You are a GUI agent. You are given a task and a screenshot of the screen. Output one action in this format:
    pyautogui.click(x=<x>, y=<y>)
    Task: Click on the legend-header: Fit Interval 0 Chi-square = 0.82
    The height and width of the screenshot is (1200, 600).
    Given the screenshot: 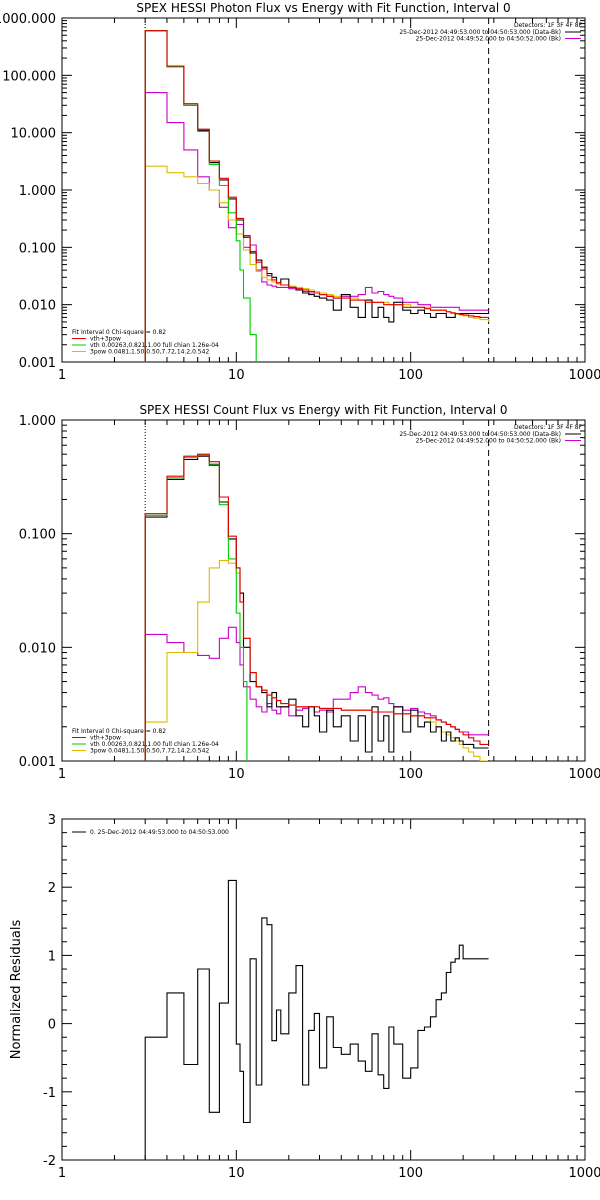 What is the action you would take?
    pyautogui.click(x=119, y=731)
    